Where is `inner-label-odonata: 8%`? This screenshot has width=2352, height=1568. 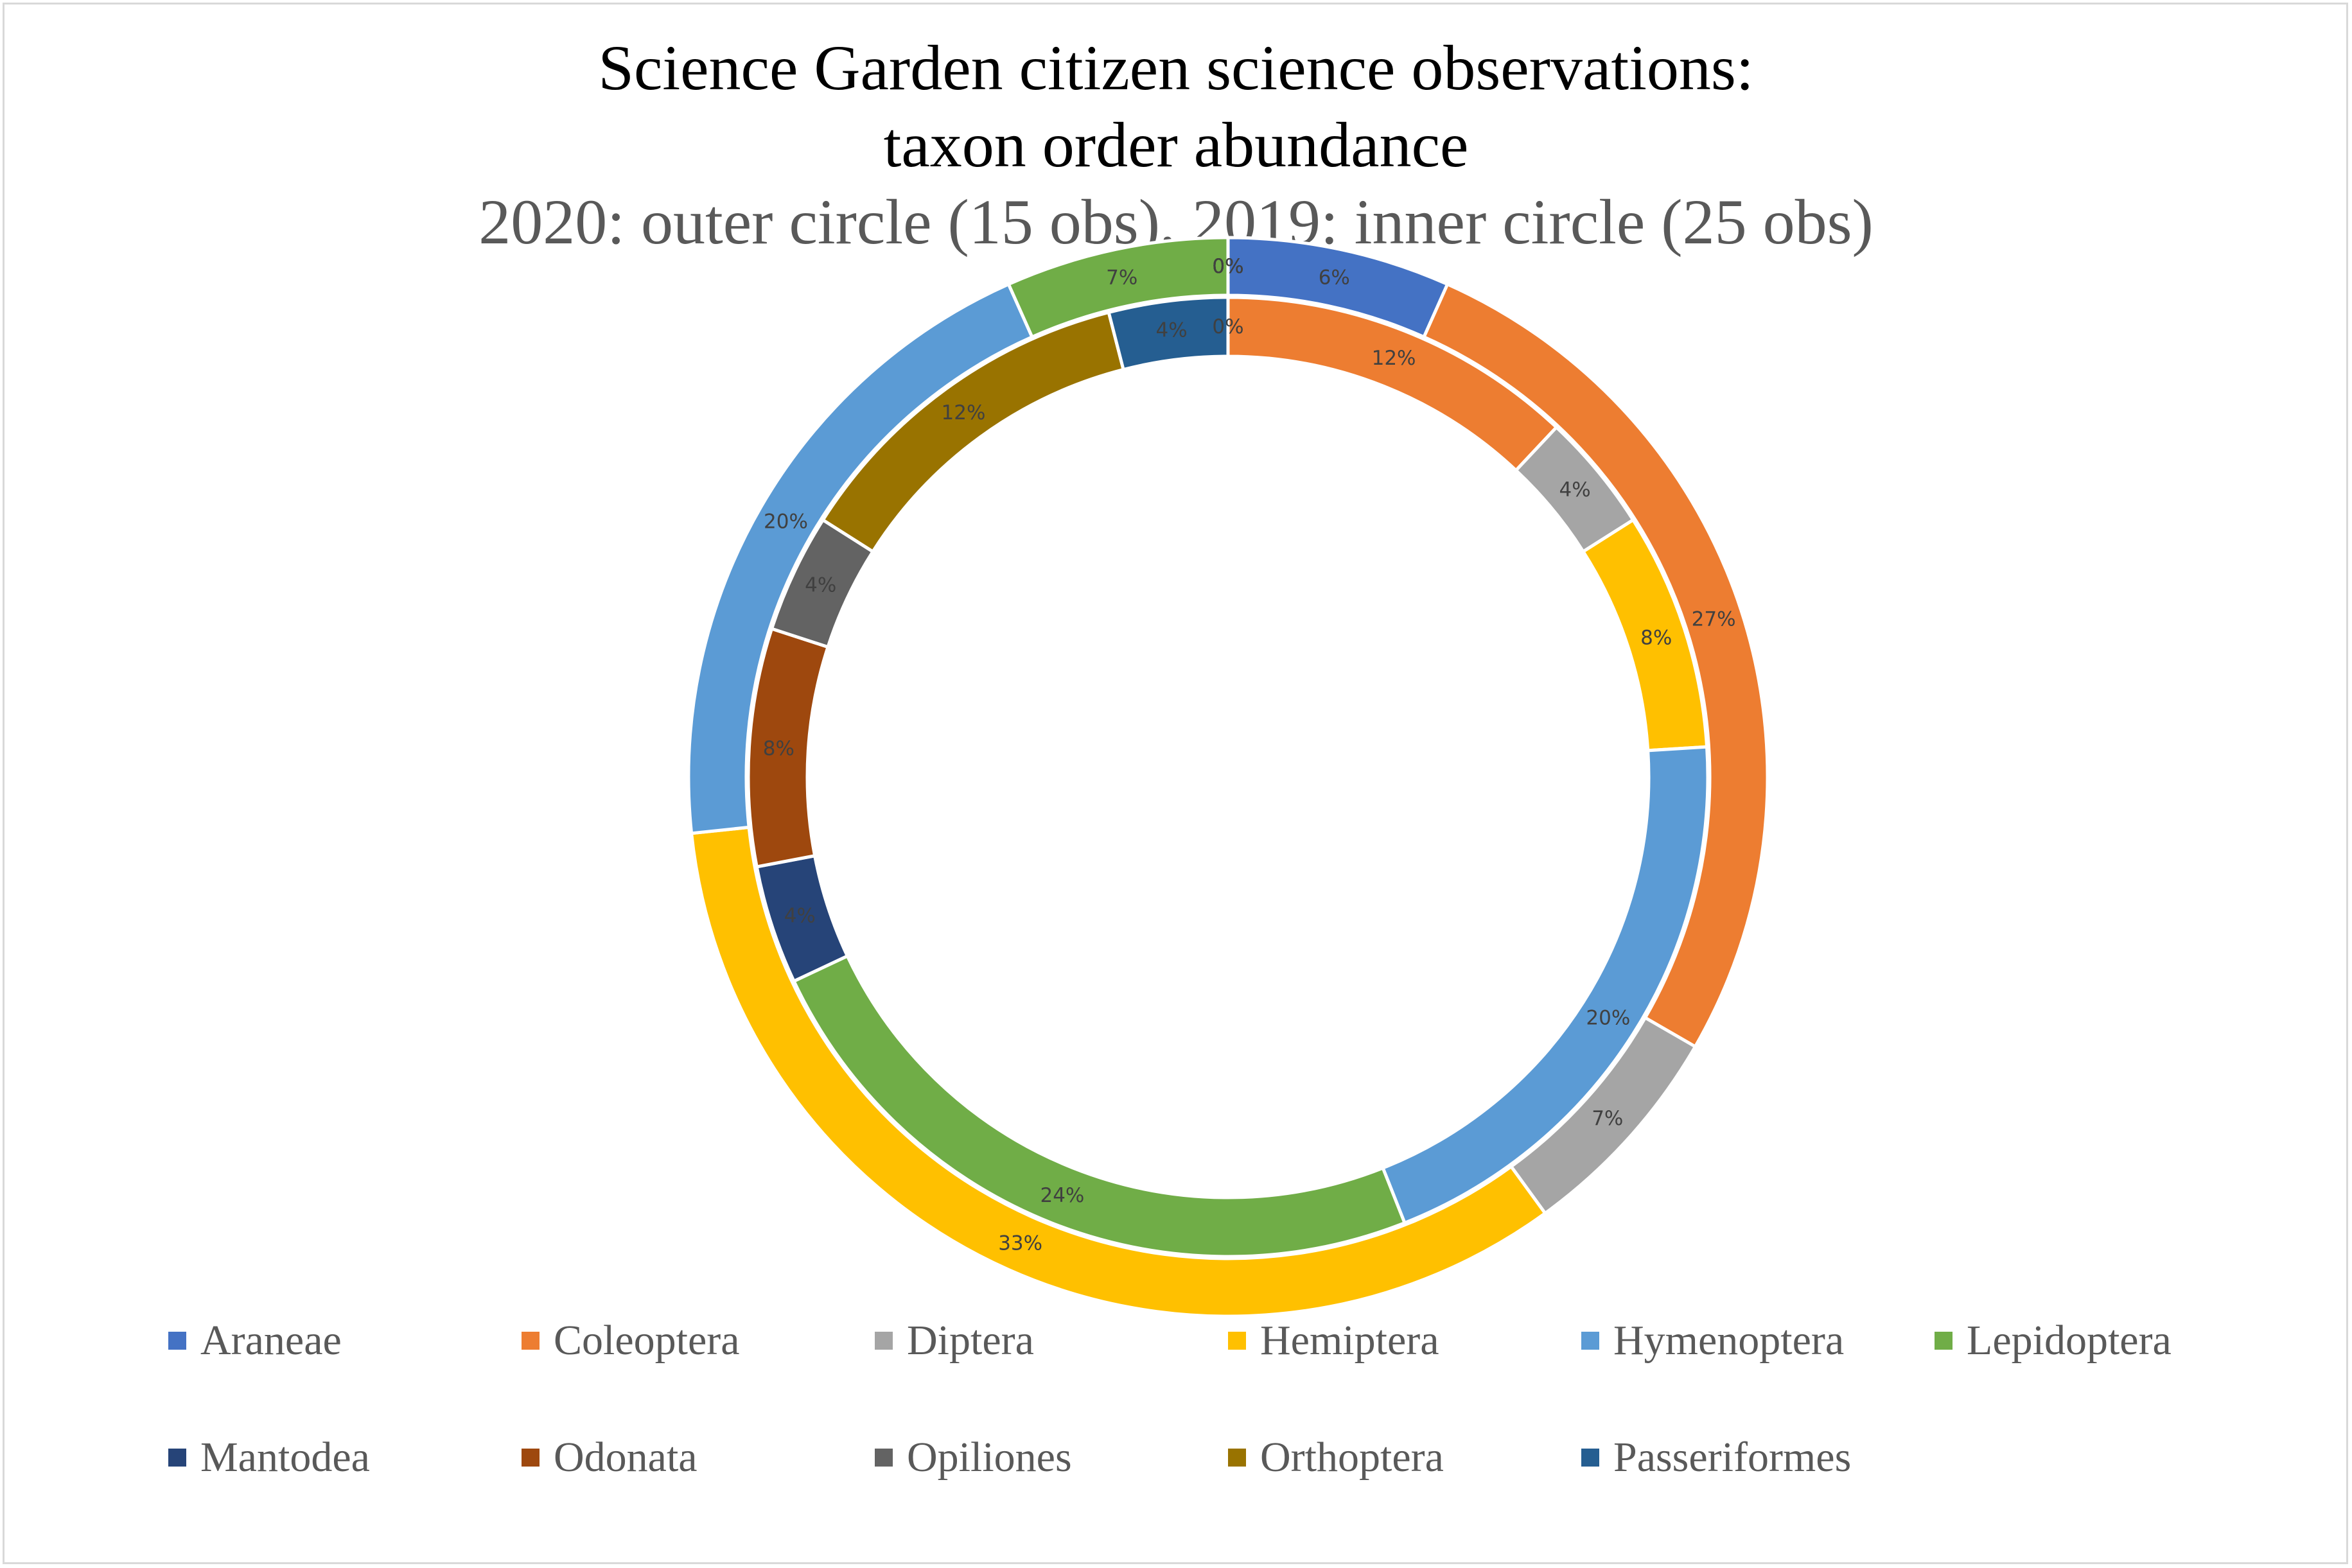
inner-label-odonata: 8% is located at coordinates (778, 748).